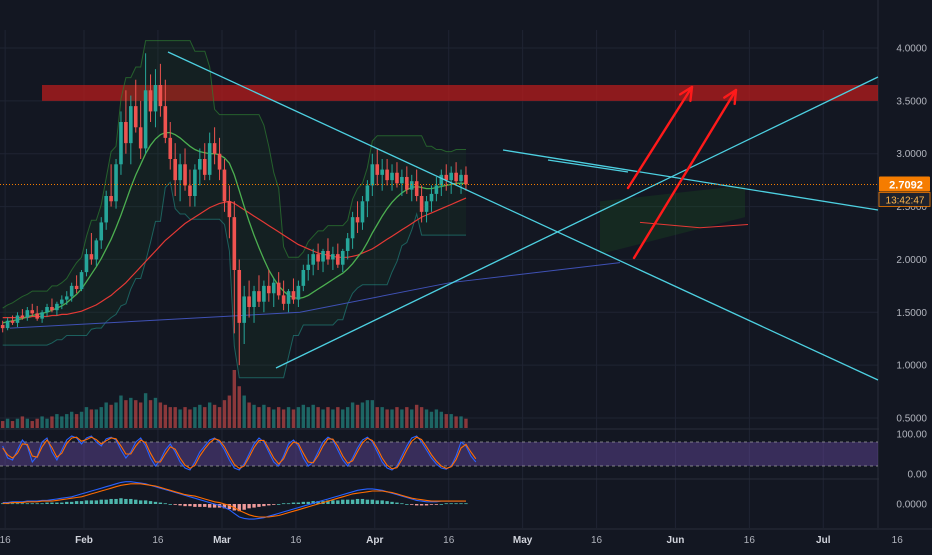 The width and height of the screenshot is (932, 555). Describe the element at coordinates (439, 453) in the screenshot. I see `stoch-rsi-pane` at that location.